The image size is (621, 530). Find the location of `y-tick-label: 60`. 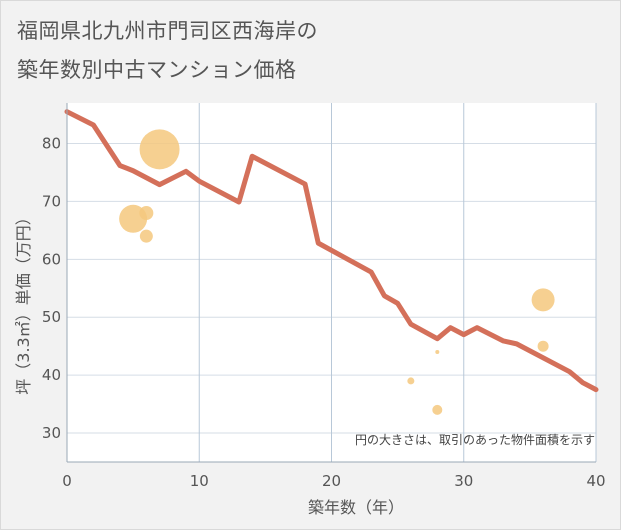

y-tick-label: 60 is located at coordinates (51, 259).